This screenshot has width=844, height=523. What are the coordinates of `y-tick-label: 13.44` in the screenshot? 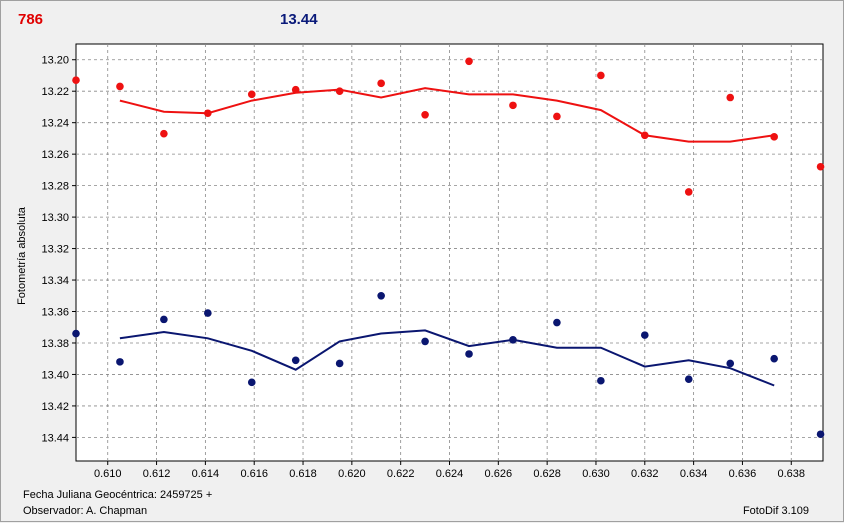 It's located at (55, 438).